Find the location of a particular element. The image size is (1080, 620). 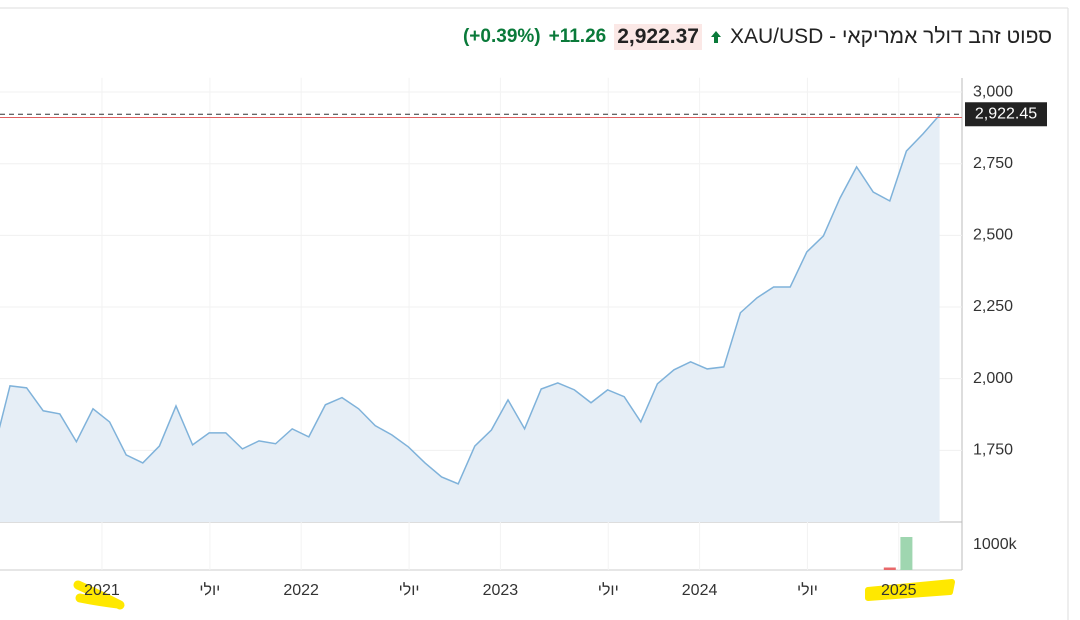

title: XAU/USD - ספוט זהב דולר אמריקאי is located at coordinates (890, 36).